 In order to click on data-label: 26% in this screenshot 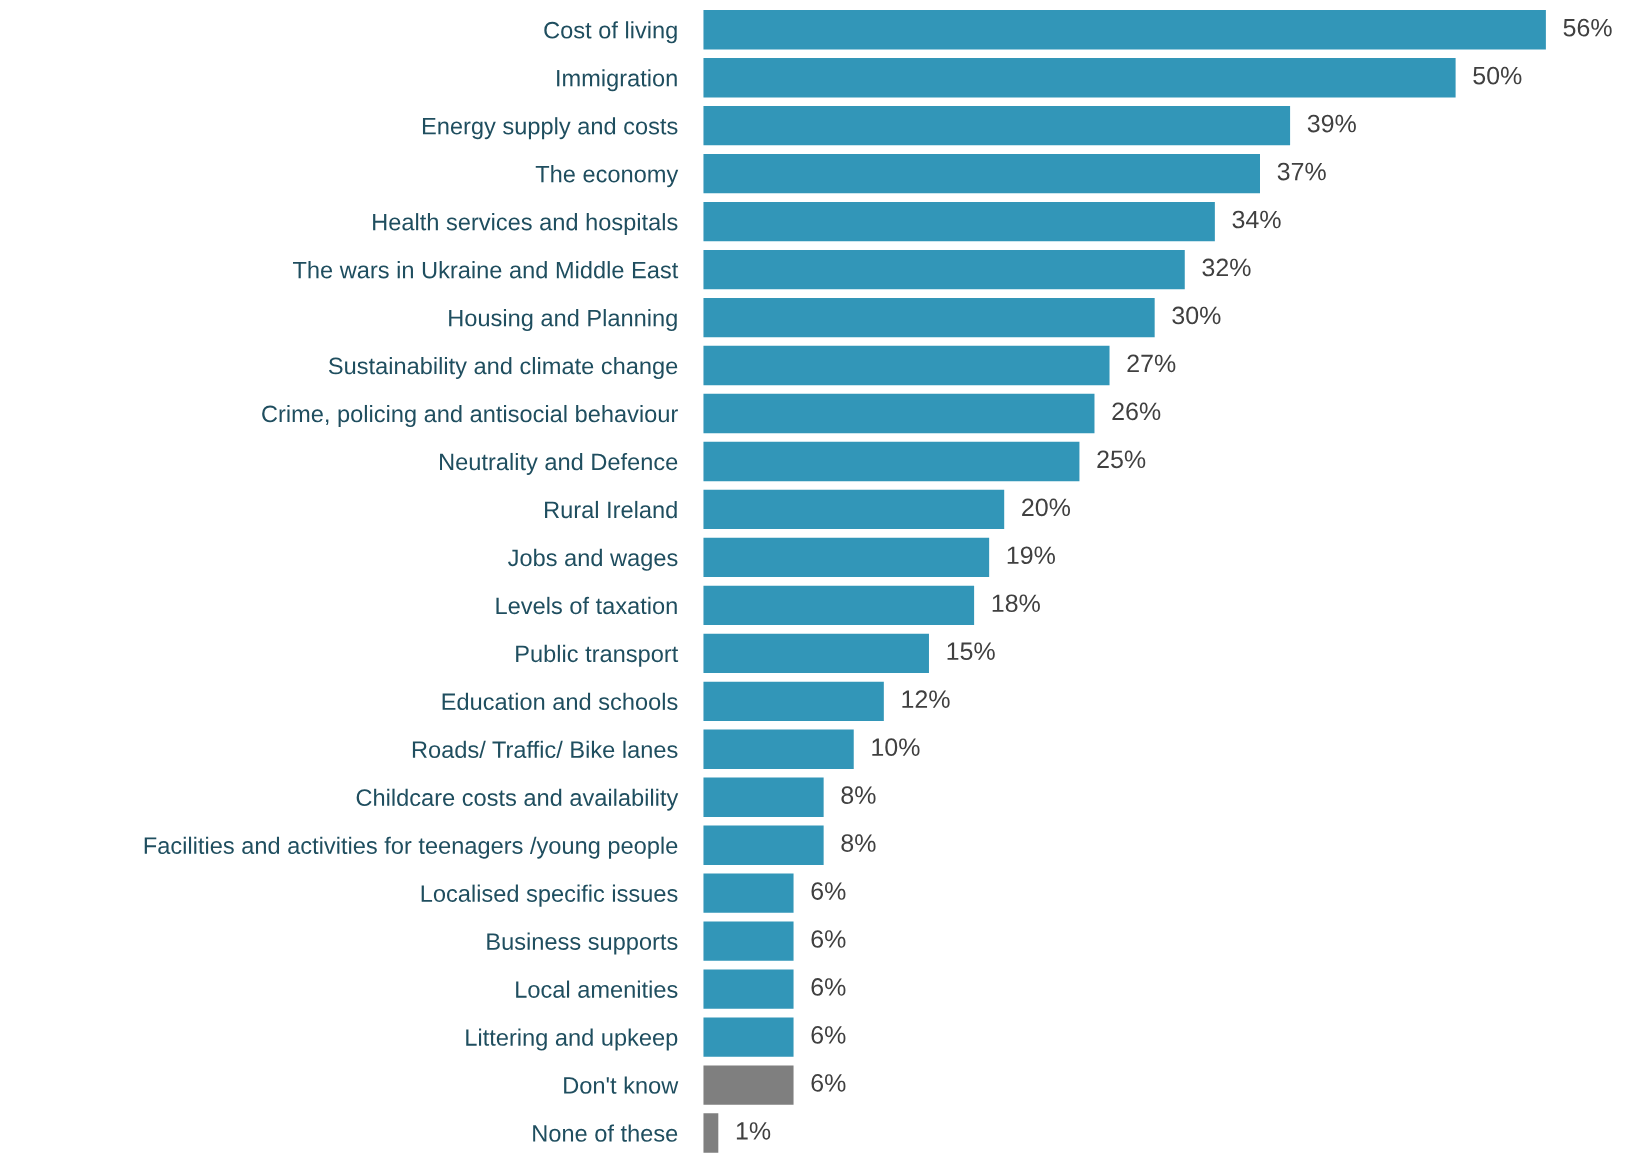, I will do `click(1136, 411)`.